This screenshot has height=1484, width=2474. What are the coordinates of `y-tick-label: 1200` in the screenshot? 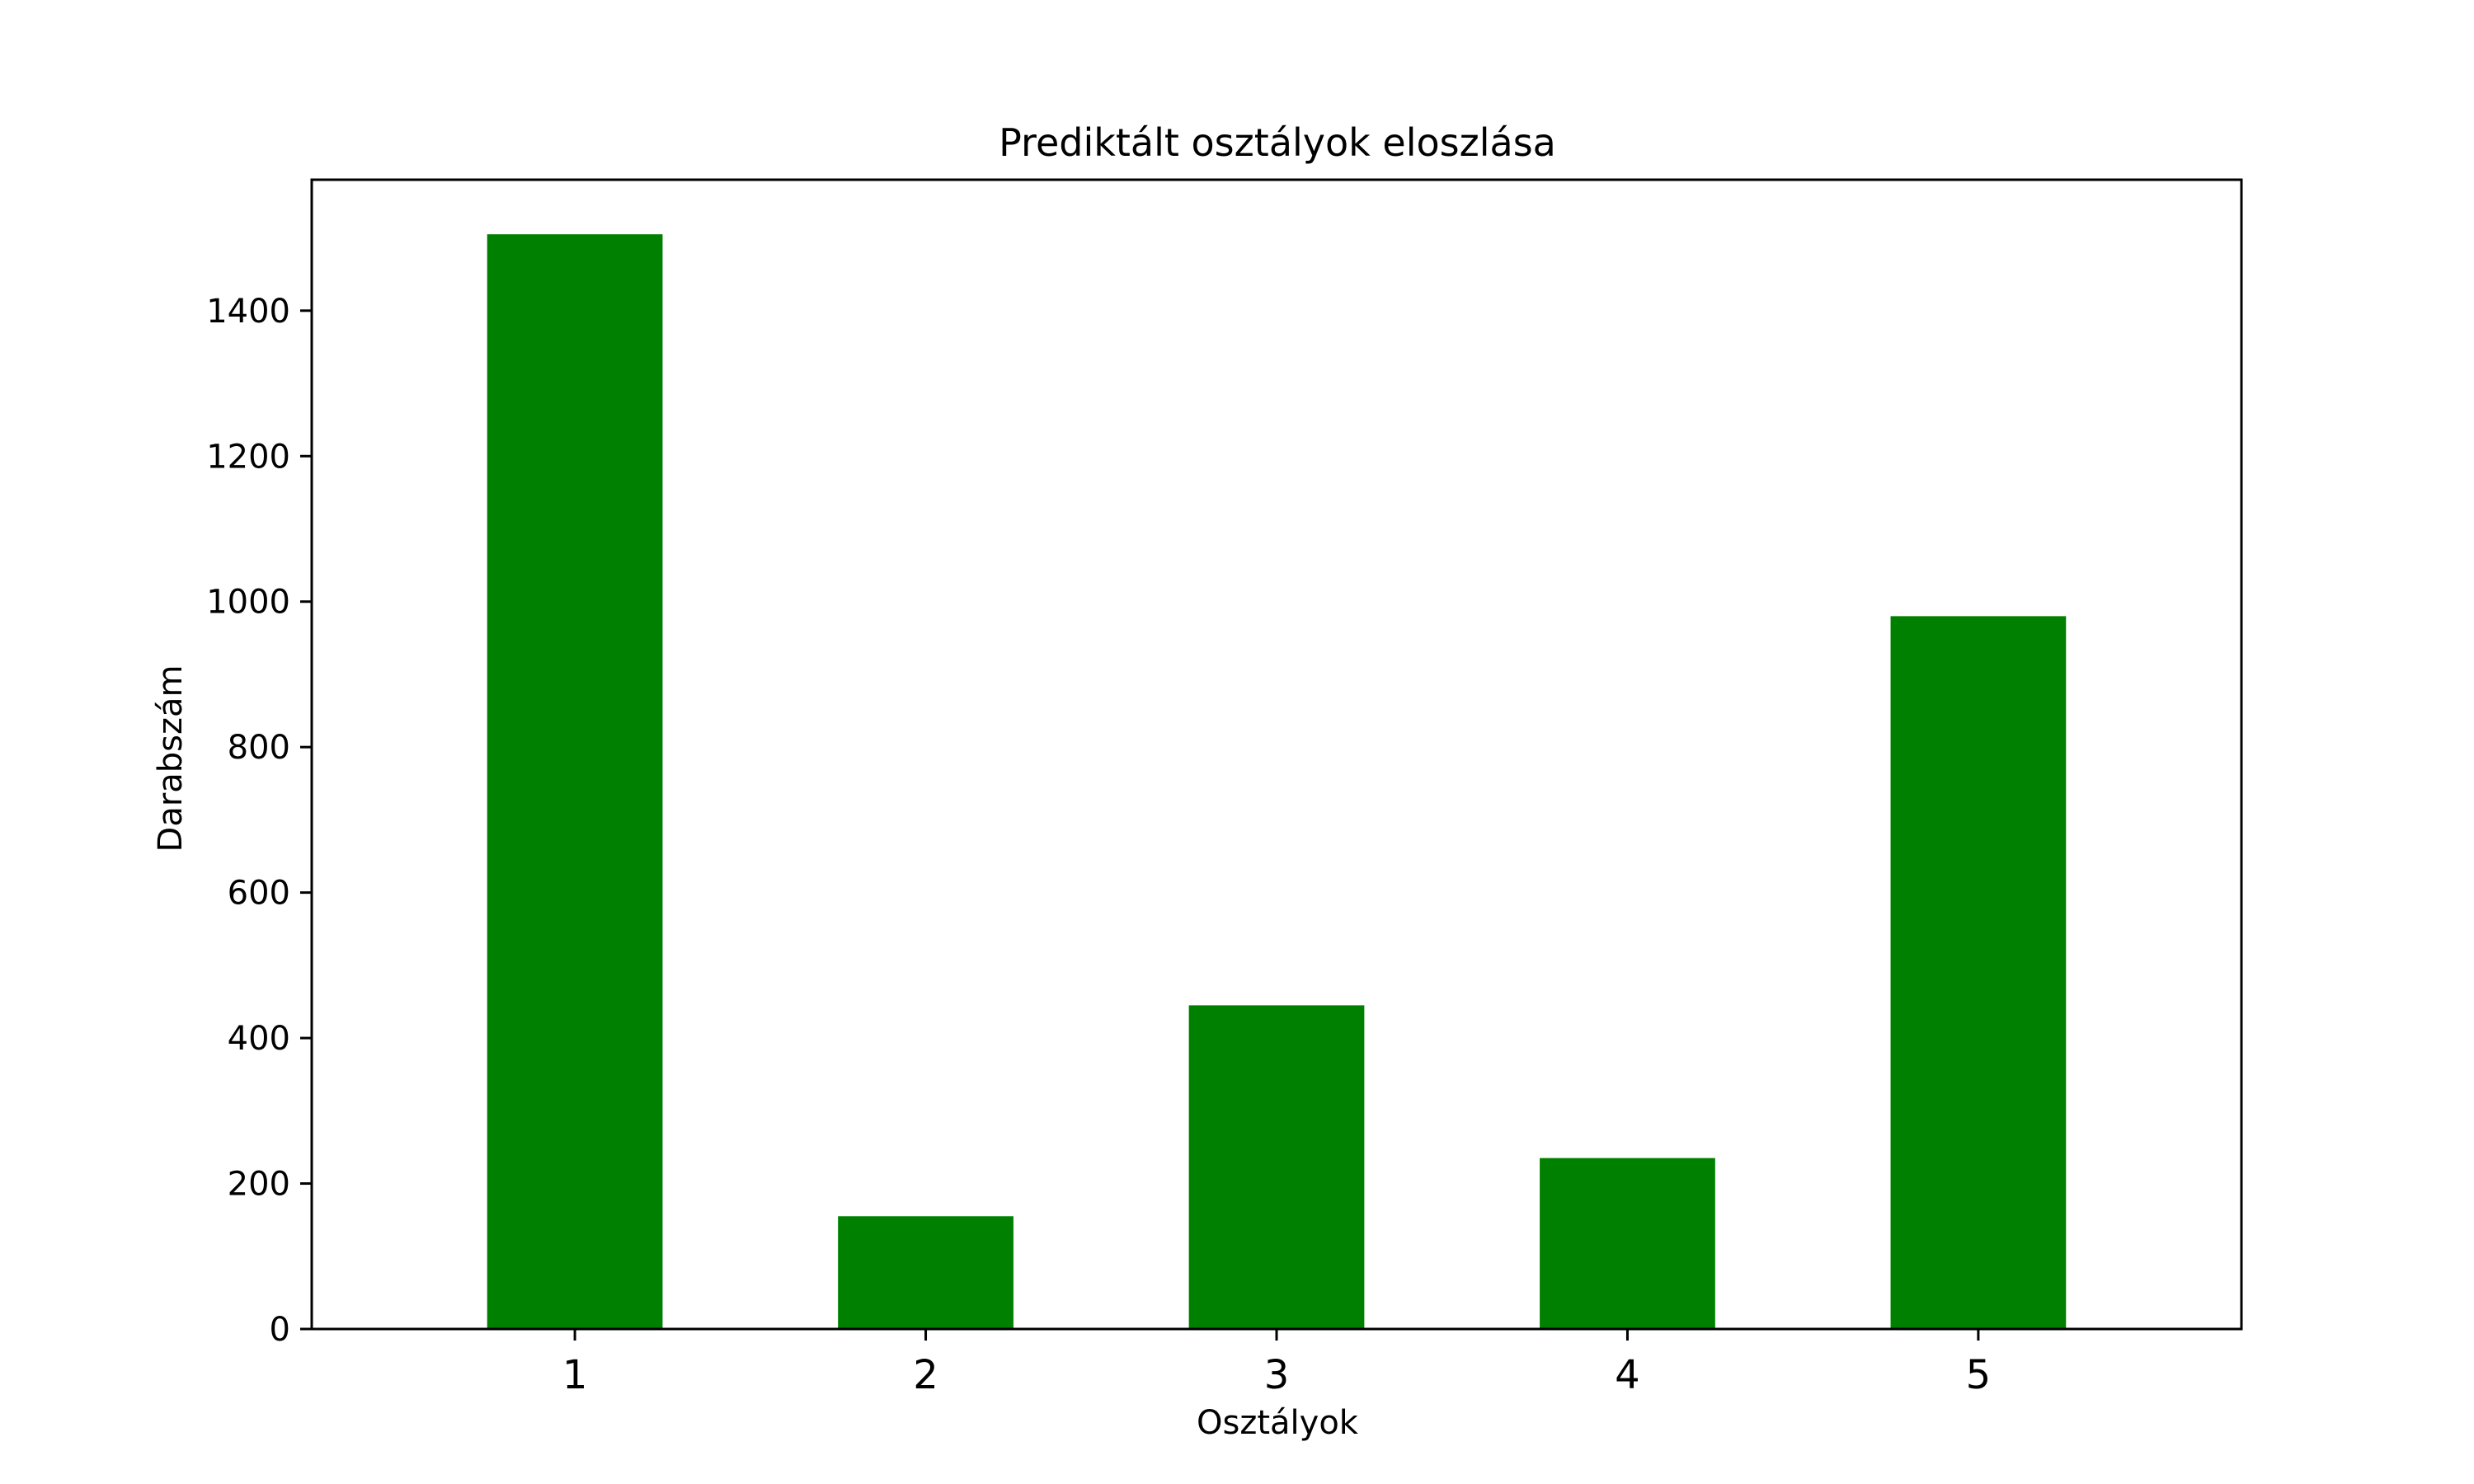 It's located at (248, 457).